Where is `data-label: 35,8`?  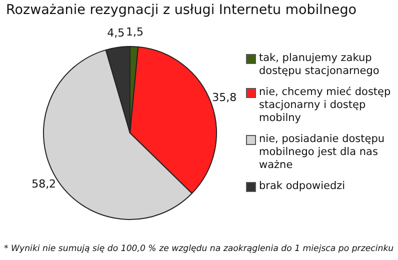 data-label: 35,8 is located at coordinates (224, 97).